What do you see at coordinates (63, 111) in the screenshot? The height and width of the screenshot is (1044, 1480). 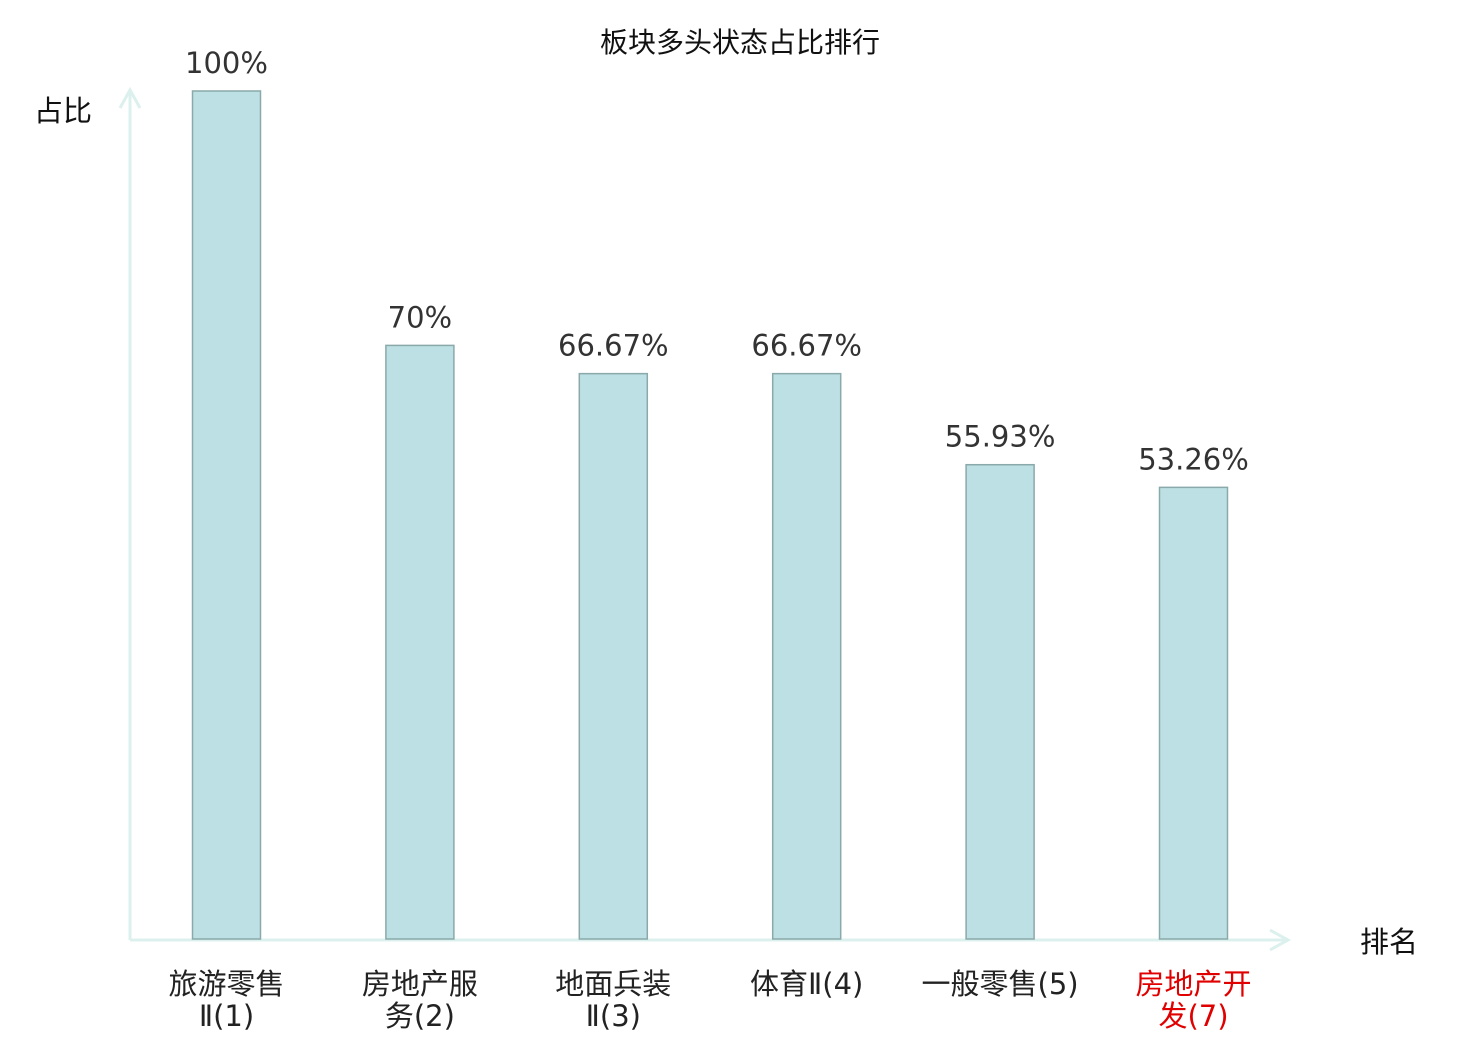 I see `y-axis-label: 占比` at bounding box center [63, 111].